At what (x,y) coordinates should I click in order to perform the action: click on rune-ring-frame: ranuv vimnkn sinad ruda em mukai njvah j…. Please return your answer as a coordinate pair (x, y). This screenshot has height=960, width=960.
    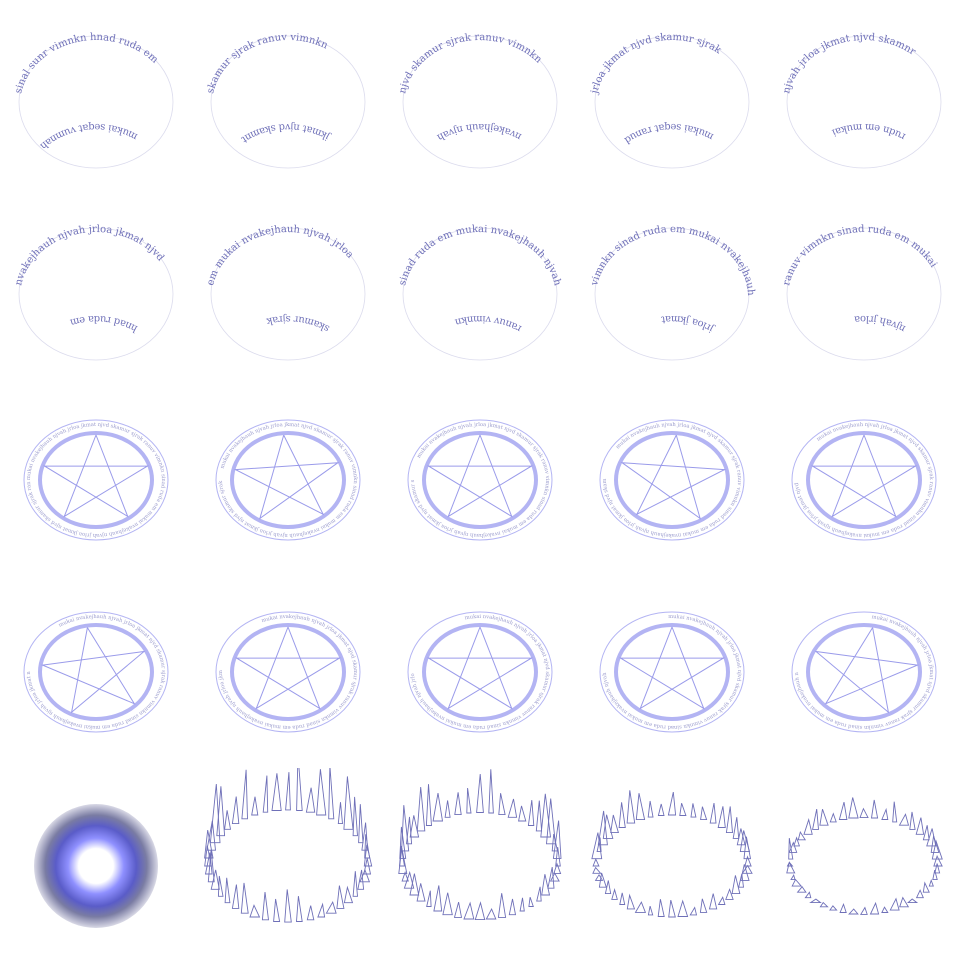
    Looking at the image, I should click on (864, 288).